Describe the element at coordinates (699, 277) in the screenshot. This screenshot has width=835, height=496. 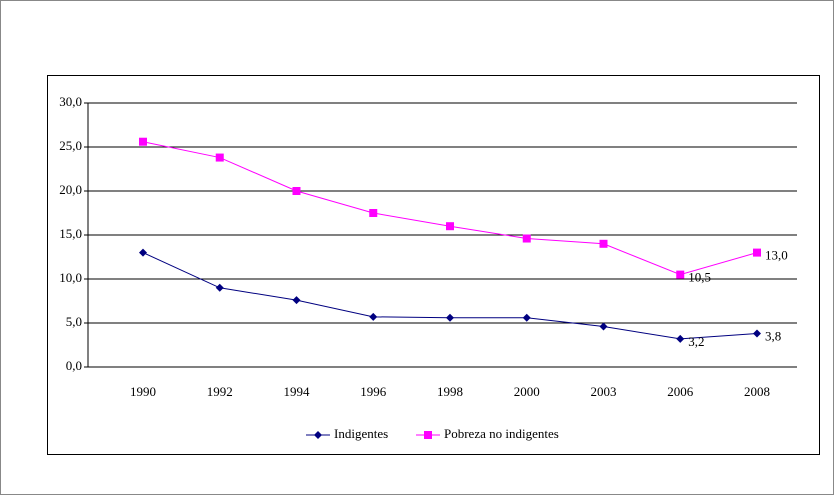
I see `data-label: 10,5` at that location.